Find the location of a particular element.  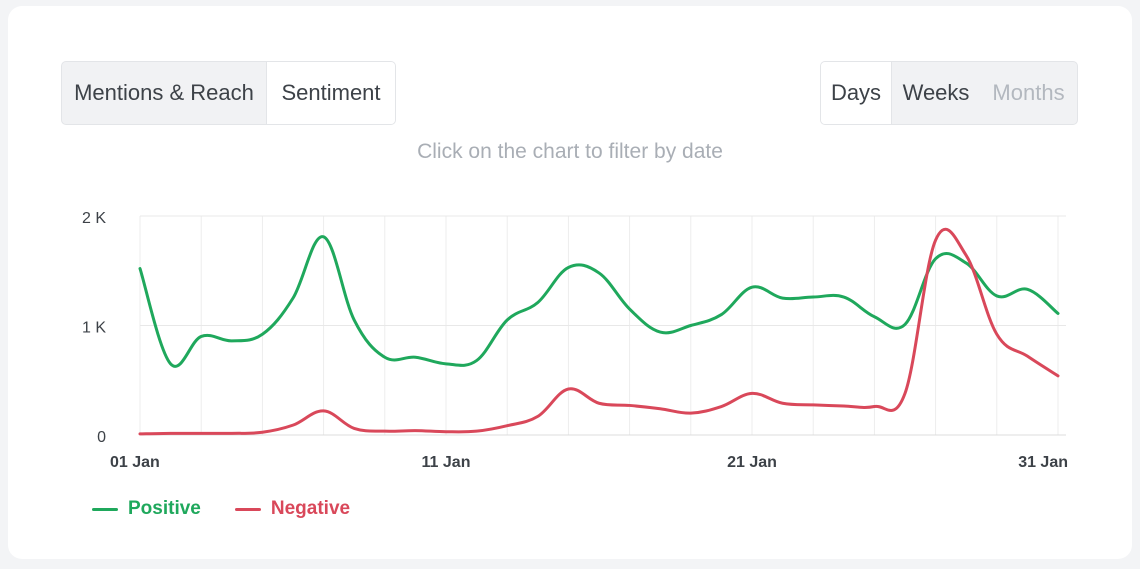

legend-label-negative: Negative is located at coordinates (310, 508).